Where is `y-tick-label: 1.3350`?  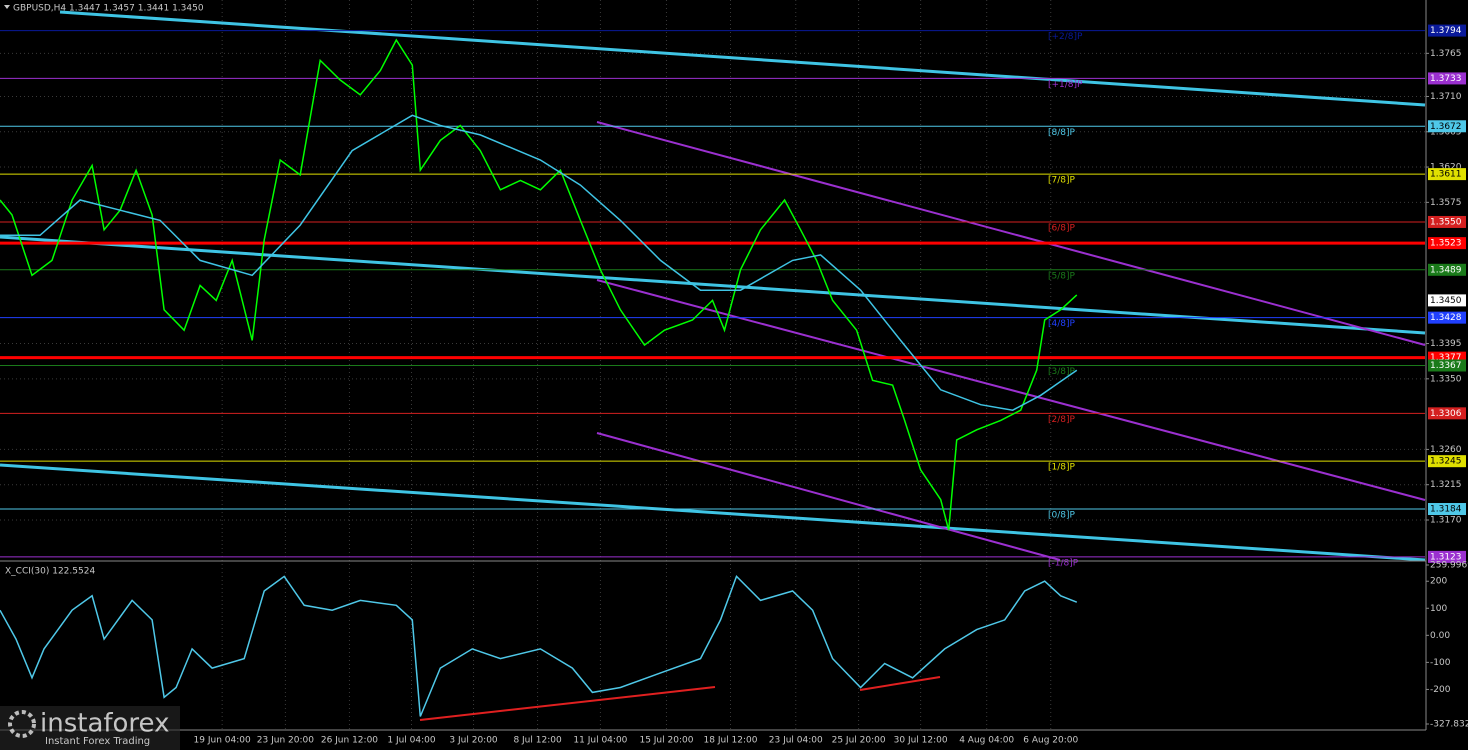 y-tick-label: 1.3350 is located at coordinates (1446, 379).